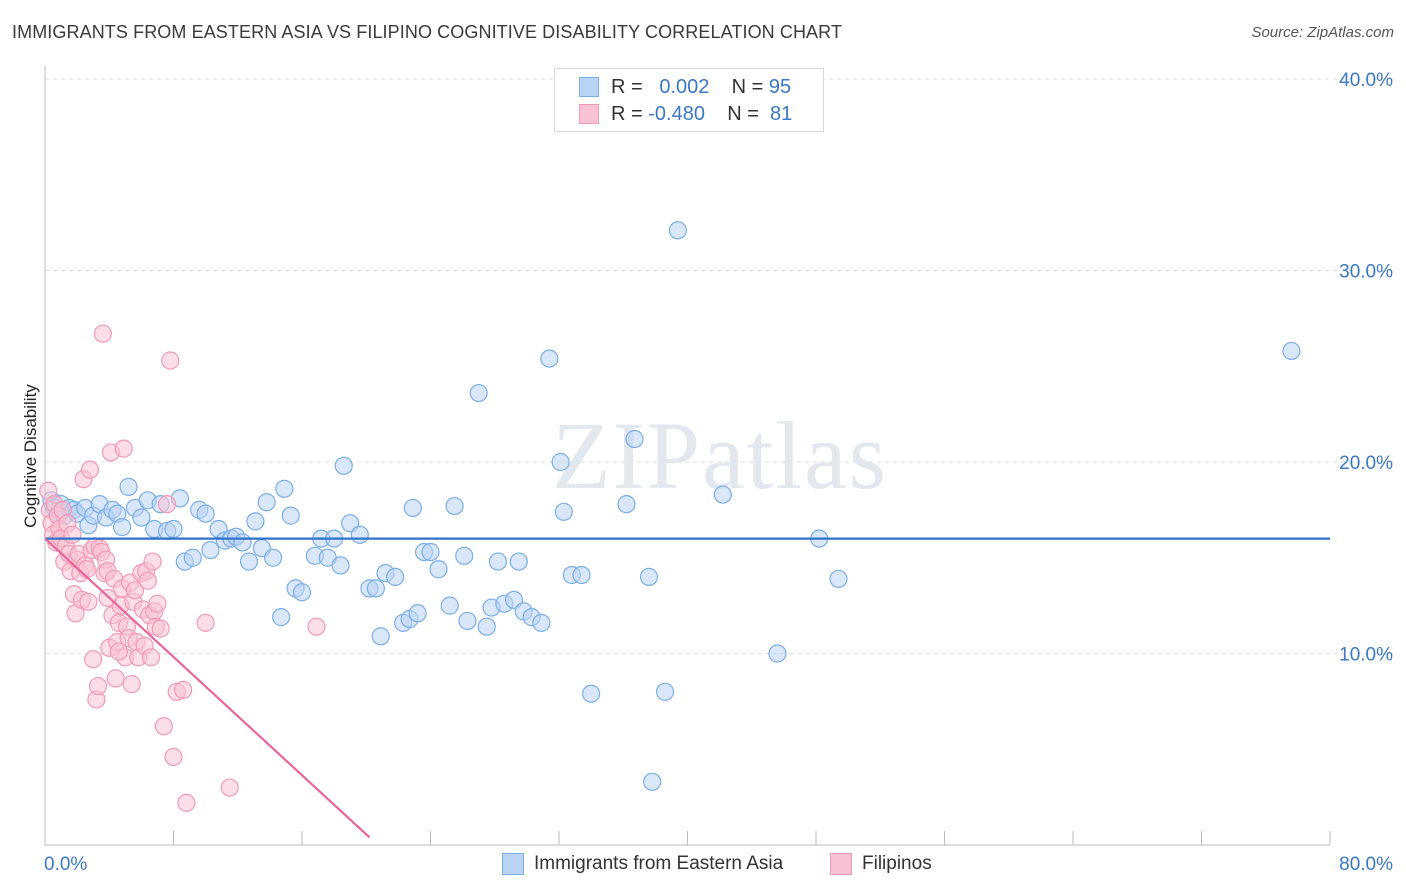  I want to click on y-axis-title: Cognitive Disability, so click(30, 456).